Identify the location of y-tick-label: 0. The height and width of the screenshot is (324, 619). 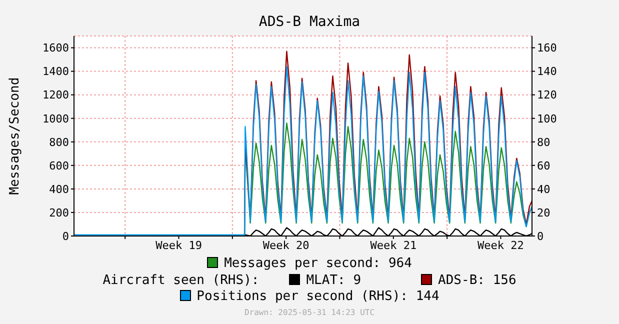
(65, 236).